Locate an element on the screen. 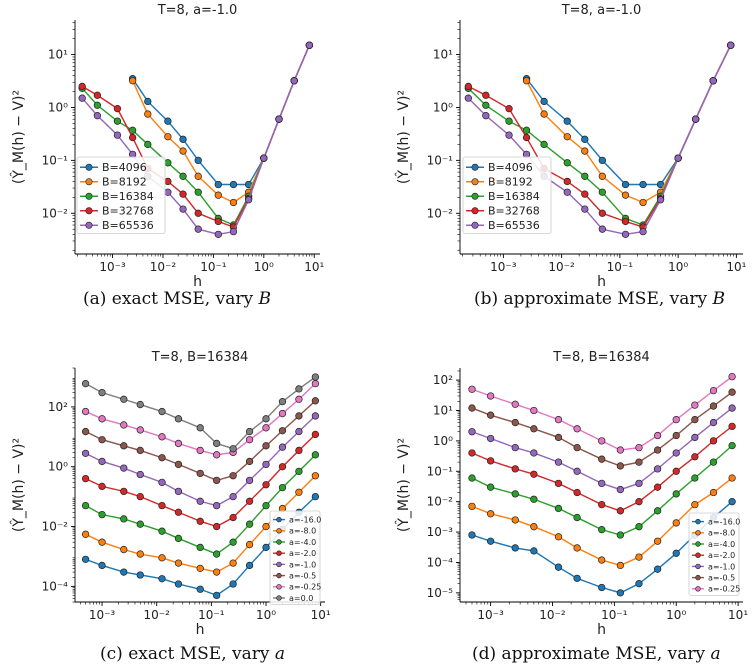  y-tick-label: 10⁻³ is located at coordinates (440, 532).